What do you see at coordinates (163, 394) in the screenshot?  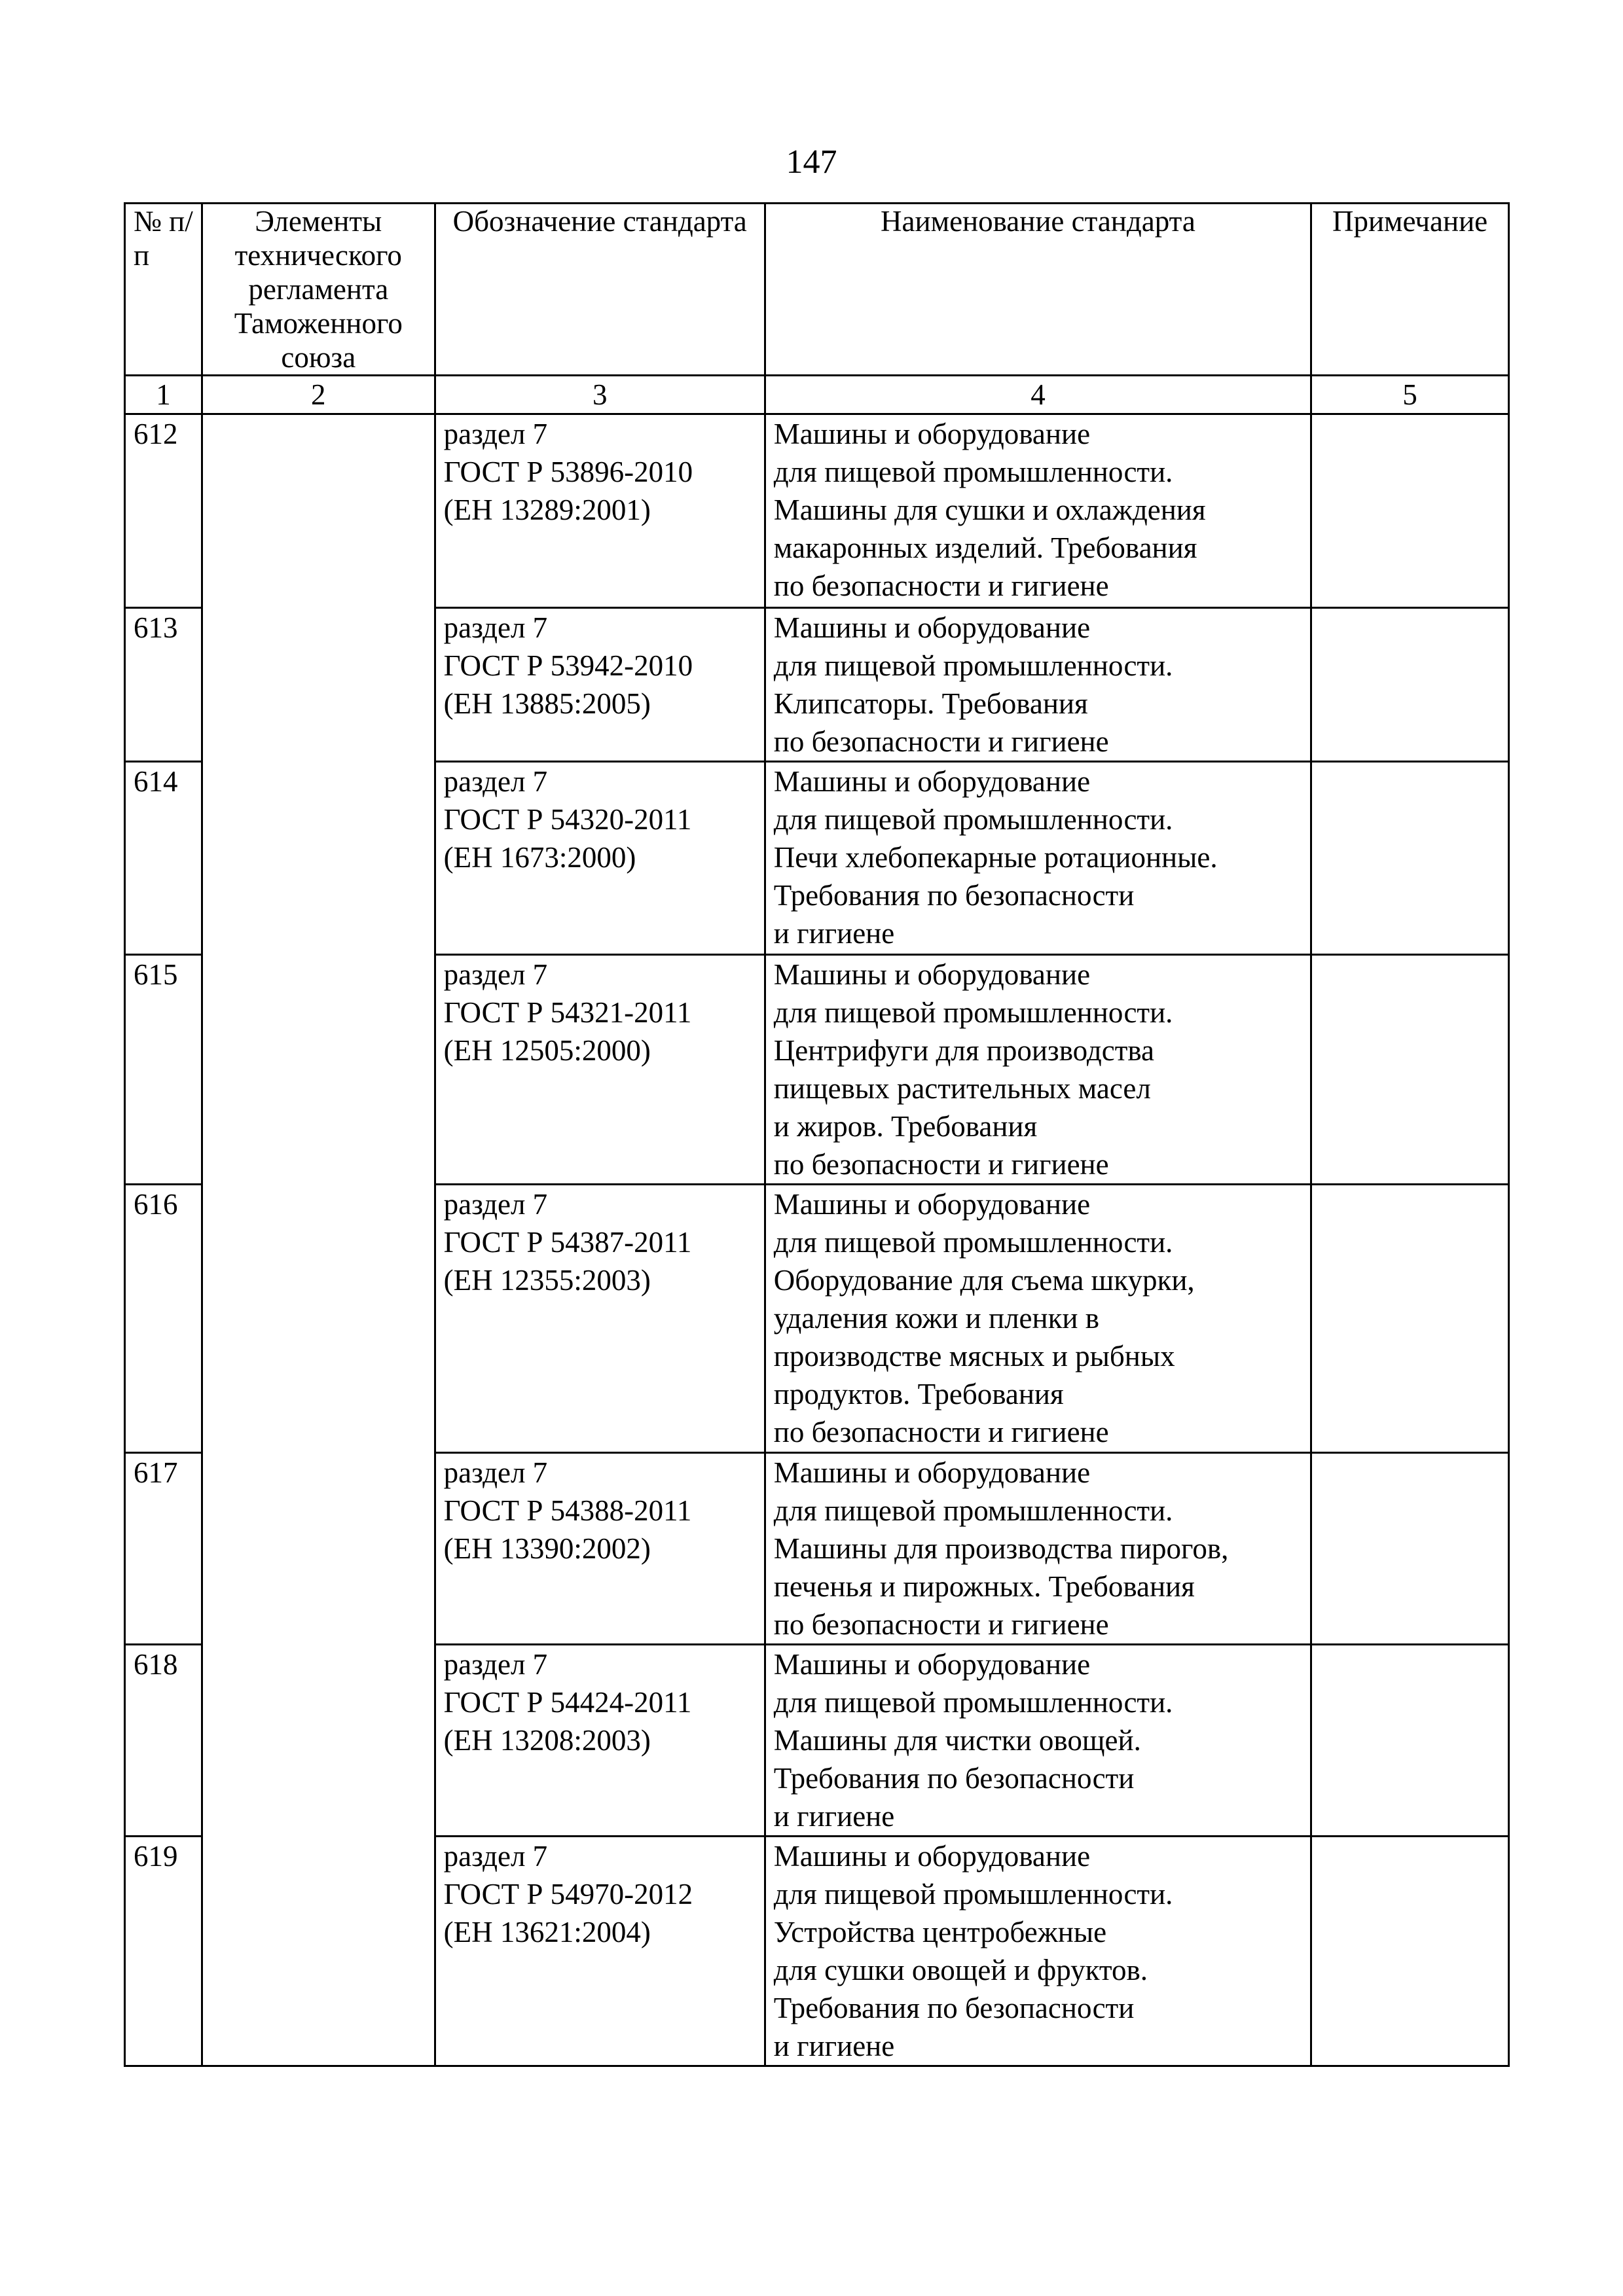 I see `column-number: 1` at bounding box center [163, 394].